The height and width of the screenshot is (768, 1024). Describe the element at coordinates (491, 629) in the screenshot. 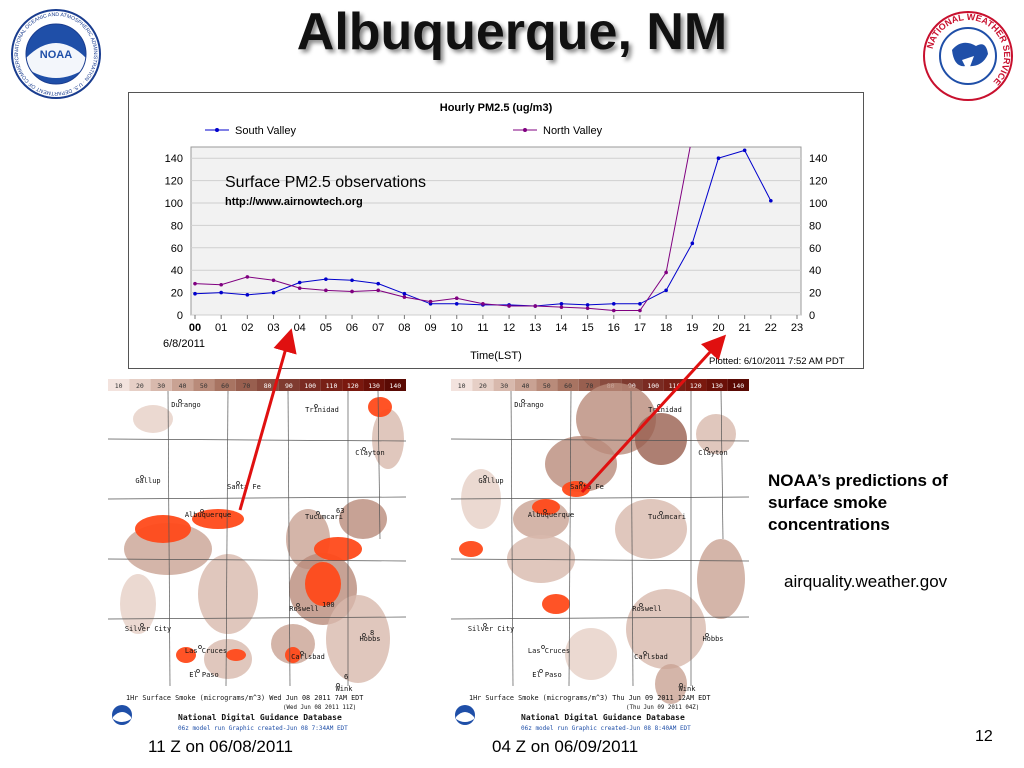

I see `city-silver-city: Silver City` at that location.